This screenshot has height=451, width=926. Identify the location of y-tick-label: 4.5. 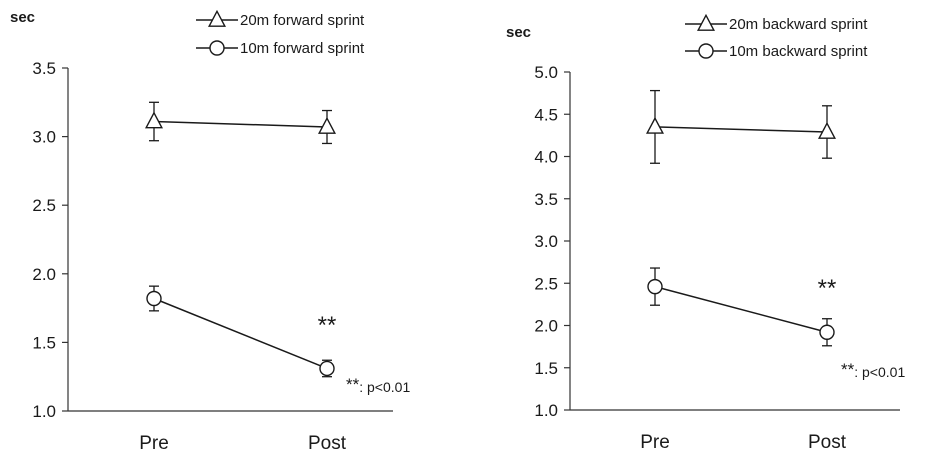
(546, 114).